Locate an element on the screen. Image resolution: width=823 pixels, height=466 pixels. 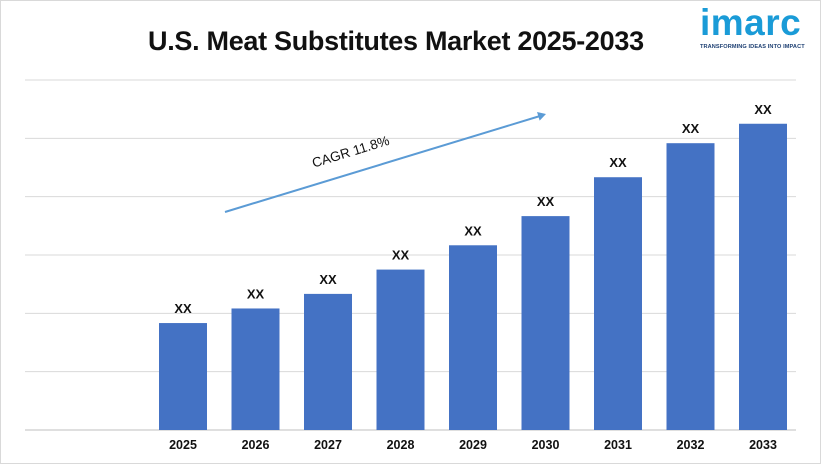
x-tick-label: 2030 is located at coordinates (546, 445).